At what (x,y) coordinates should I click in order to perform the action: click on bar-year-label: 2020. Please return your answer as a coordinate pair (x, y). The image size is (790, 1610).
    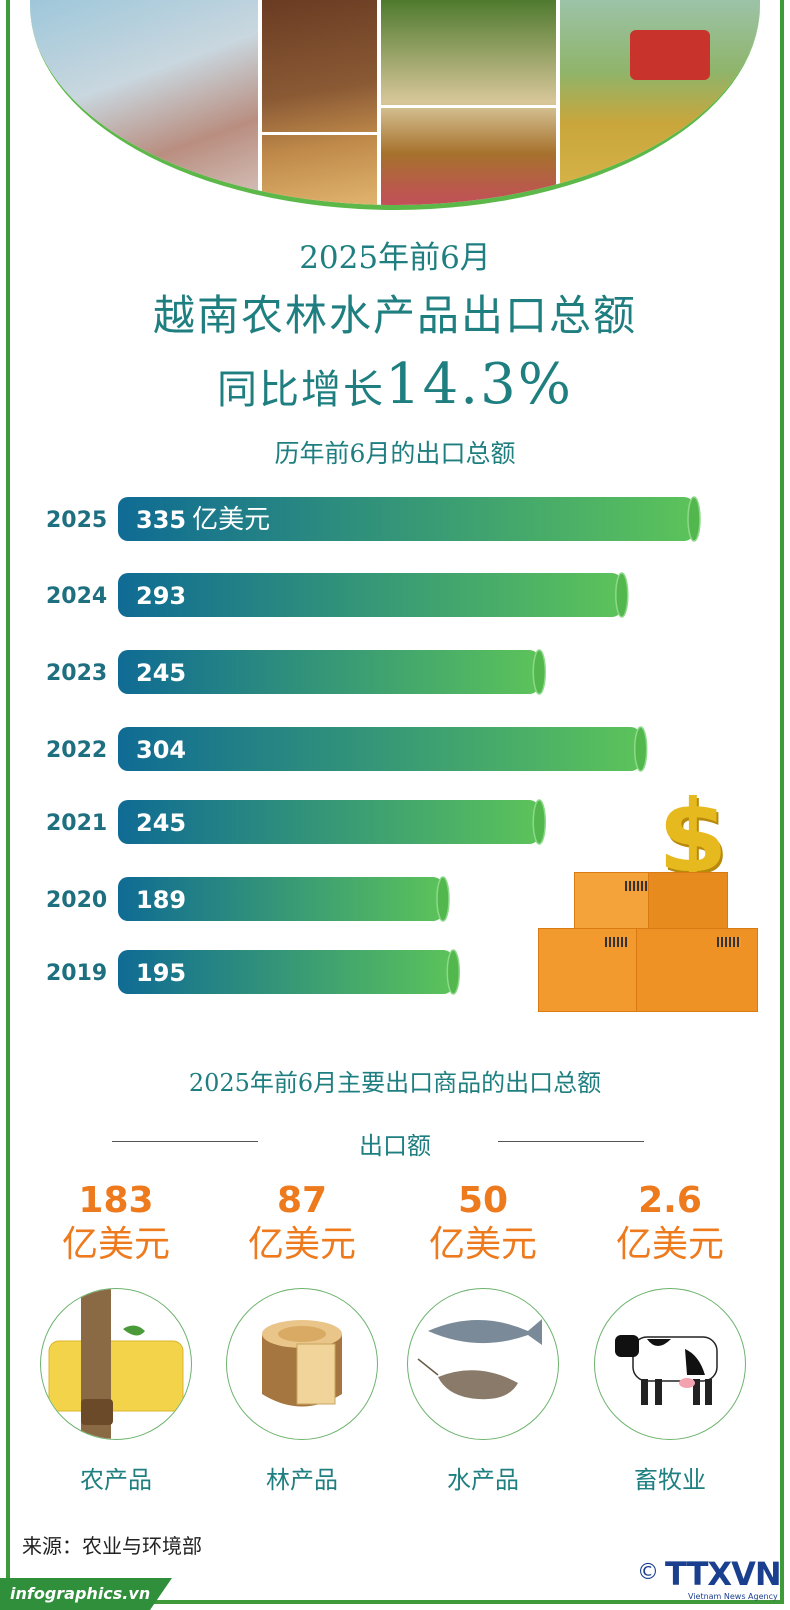
    Looking at the image, I should click on (76, 900).